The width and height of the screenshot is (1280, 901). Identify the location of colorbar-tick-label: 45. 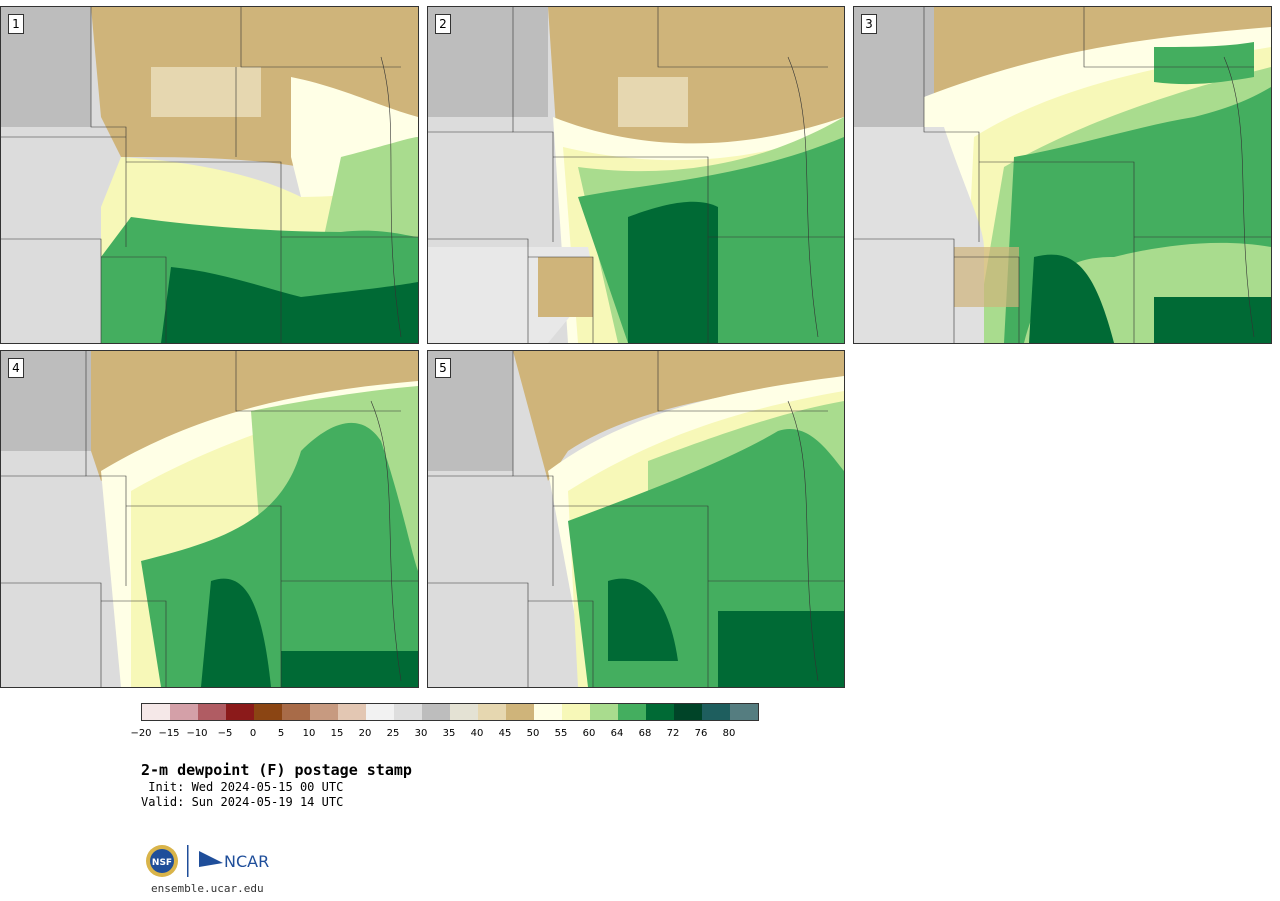
(505, 733).